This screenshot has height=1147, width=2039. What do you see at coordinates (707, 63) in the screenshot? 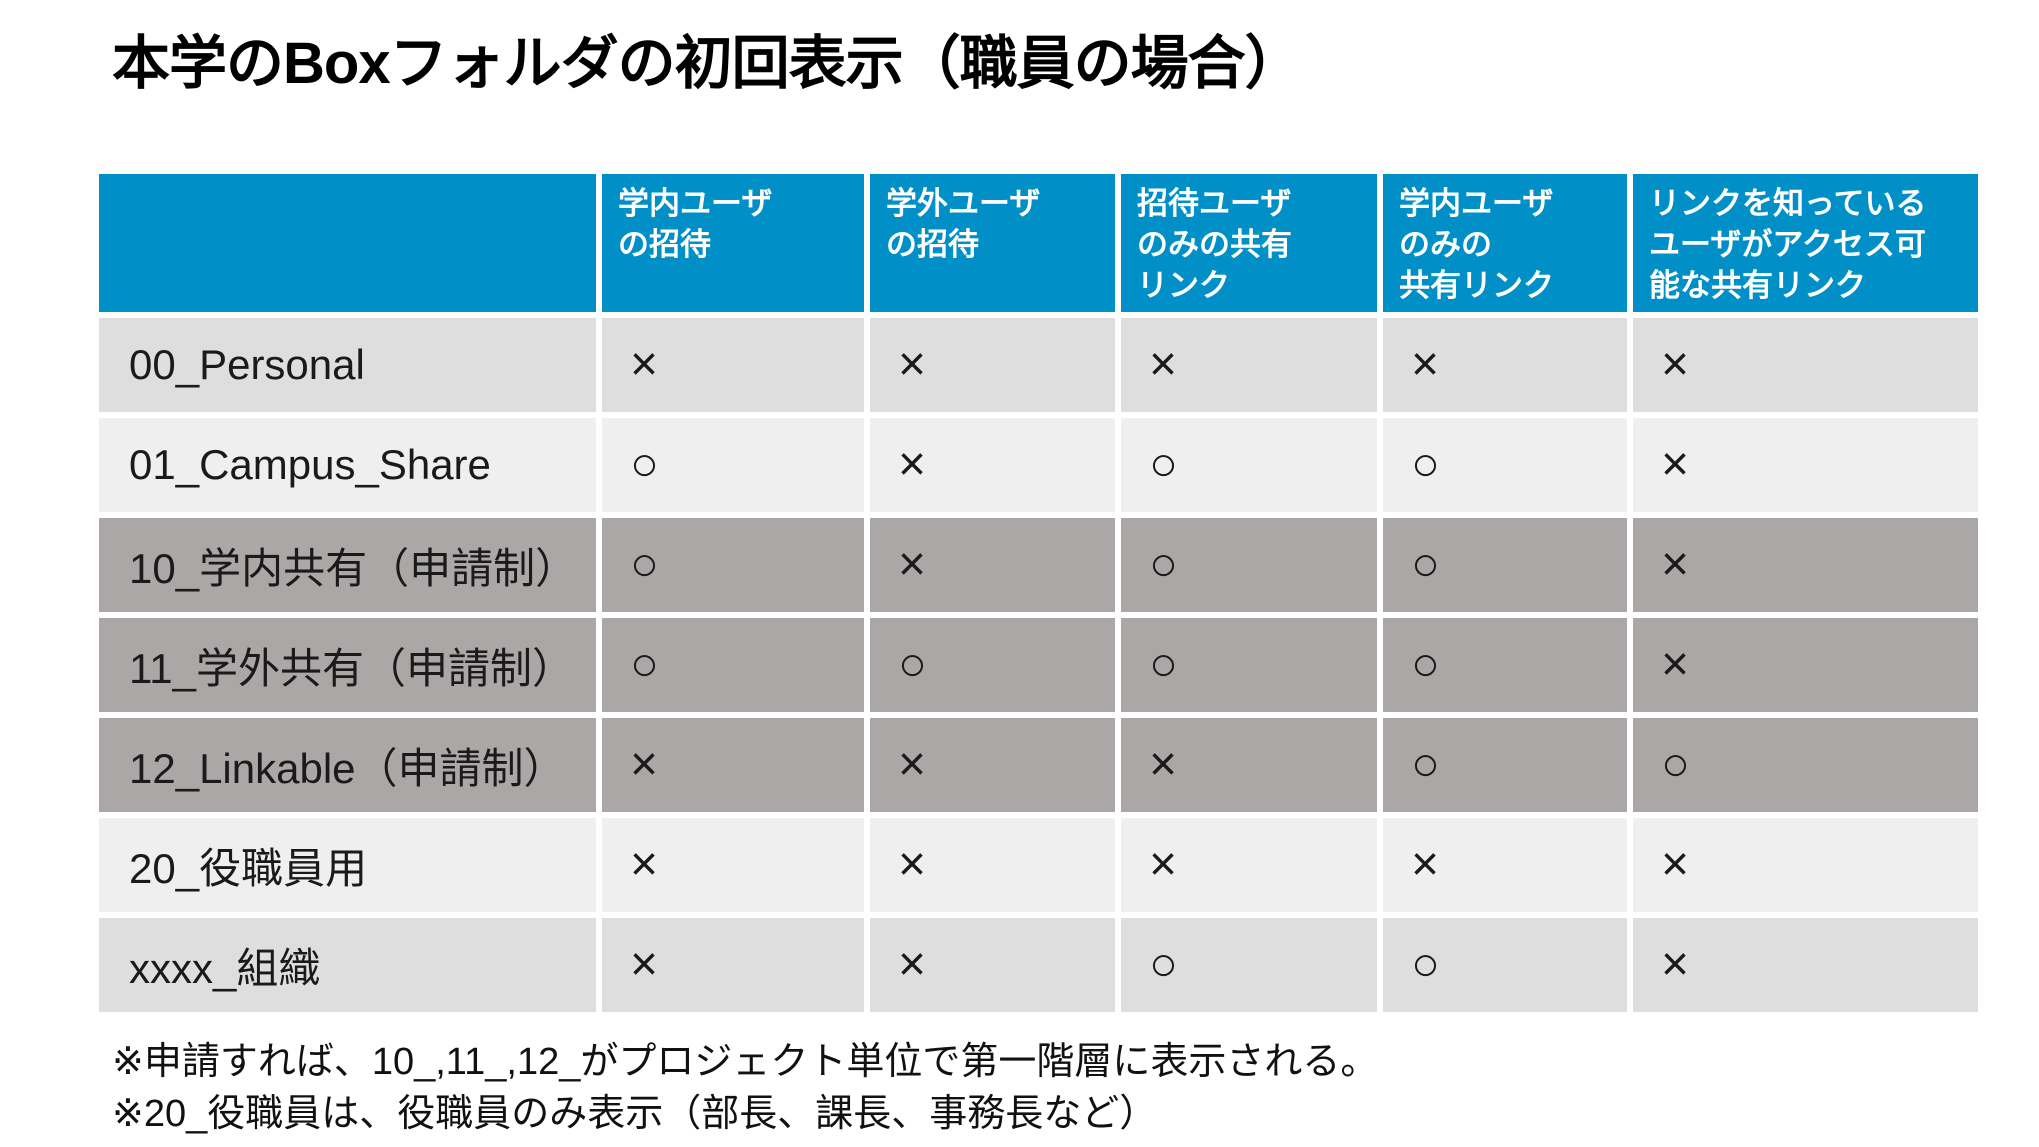
I see `page-title: 本学のBoxフォルダの初回表示（職員の場合）` at bounding box center [707, 63].